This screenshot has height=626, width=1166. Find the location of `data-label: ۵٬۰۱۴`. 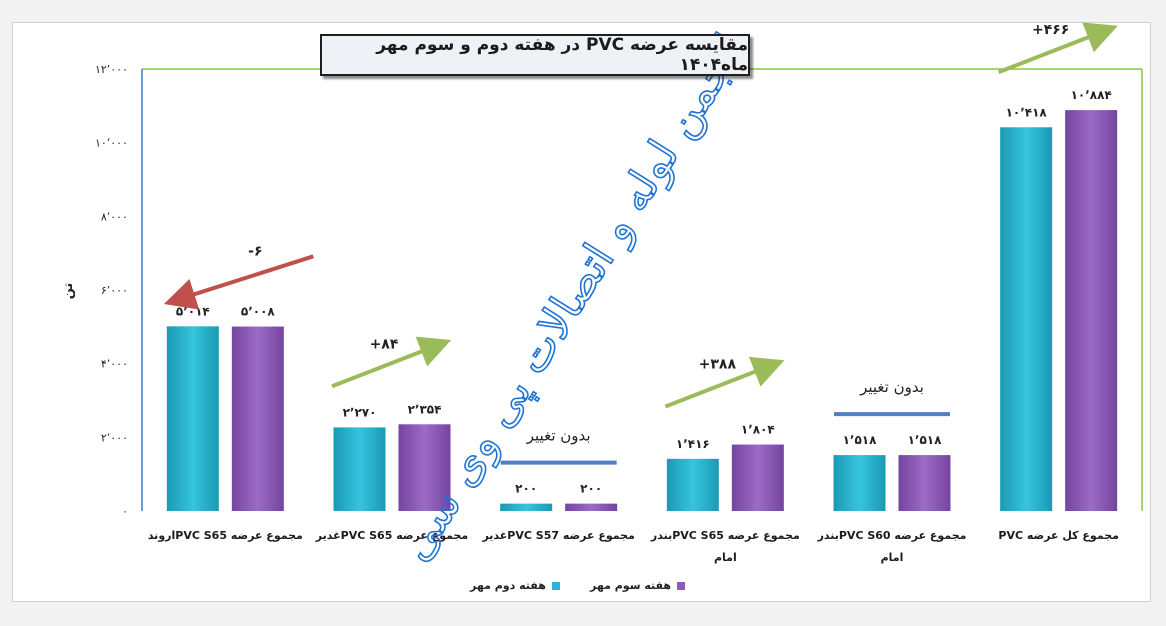

data-label: ۵٬۰۱۴ is located at coordinates (193, 311).